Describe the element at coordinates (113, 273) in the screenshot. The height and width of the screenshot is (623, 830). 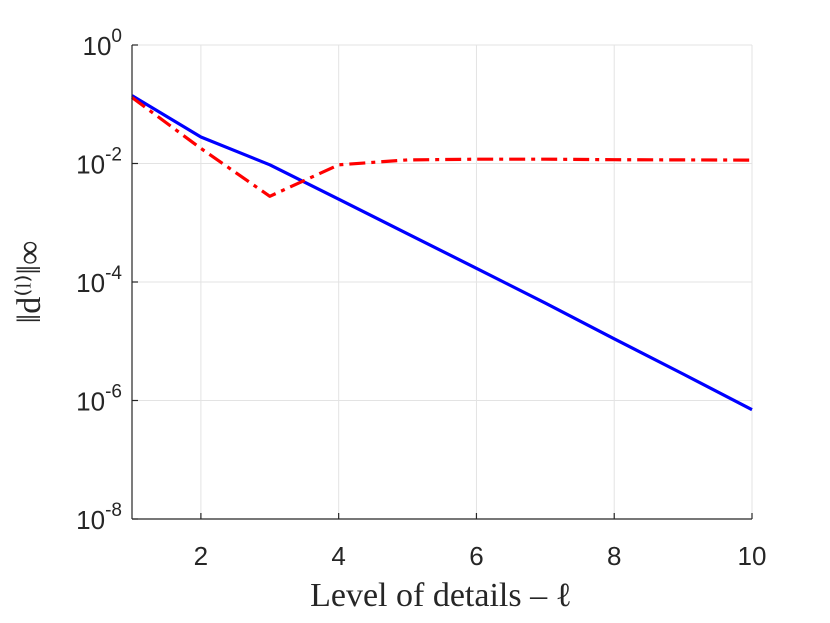
I see `y-tick-exponent: -4` at that location.